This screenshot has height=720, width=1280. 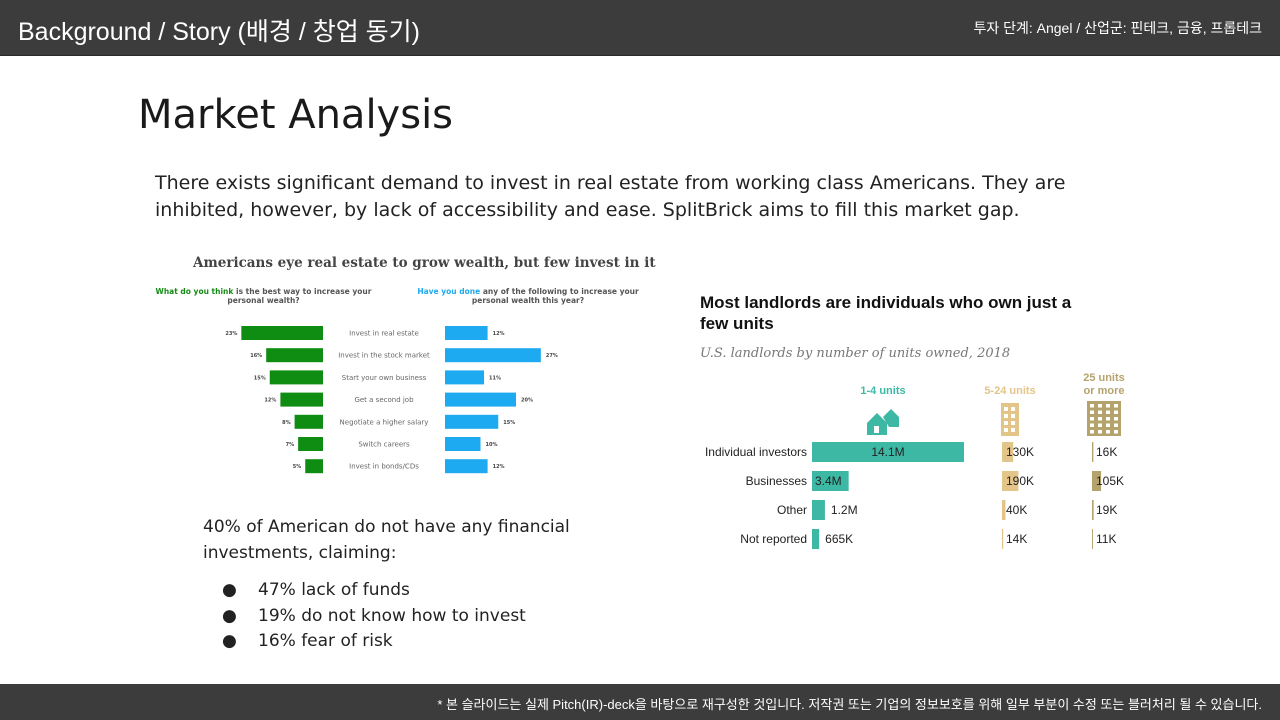 I want to click on houses-icon, so click(x=883, y=422).